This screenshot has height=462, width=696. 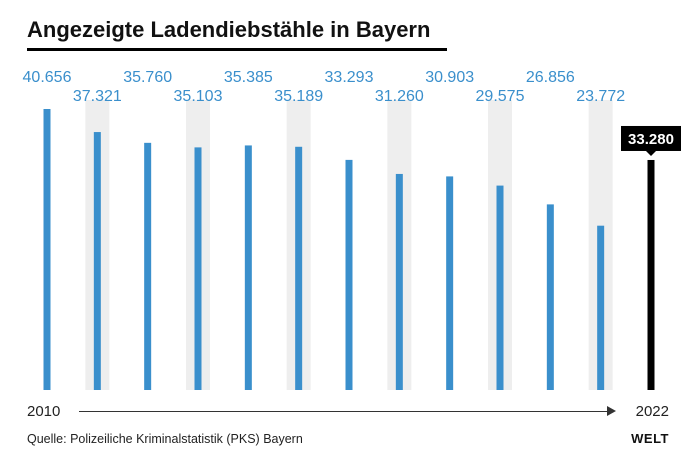 I want to click on bar-2021, so click(x=601, y=307).